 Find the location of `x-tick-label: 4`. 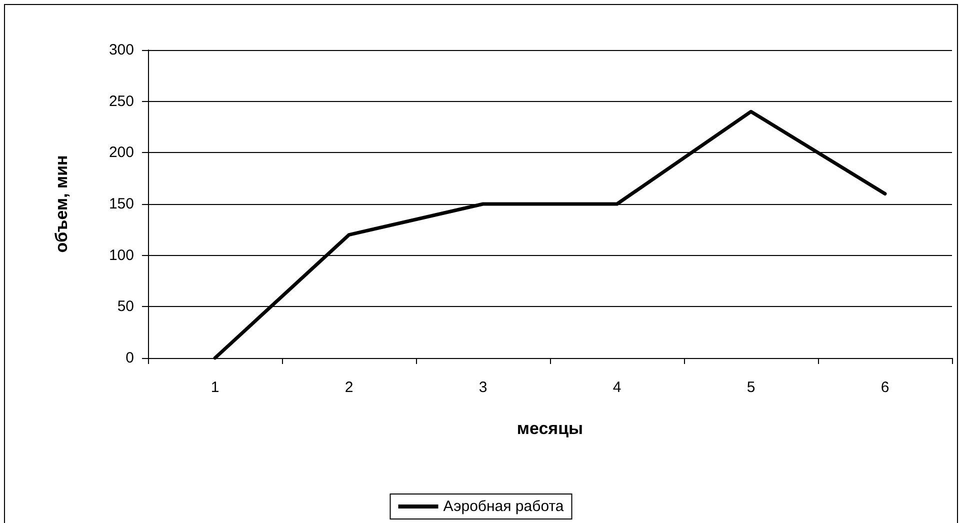

x-tick-label: 4 is located at coordinates (617, 387).